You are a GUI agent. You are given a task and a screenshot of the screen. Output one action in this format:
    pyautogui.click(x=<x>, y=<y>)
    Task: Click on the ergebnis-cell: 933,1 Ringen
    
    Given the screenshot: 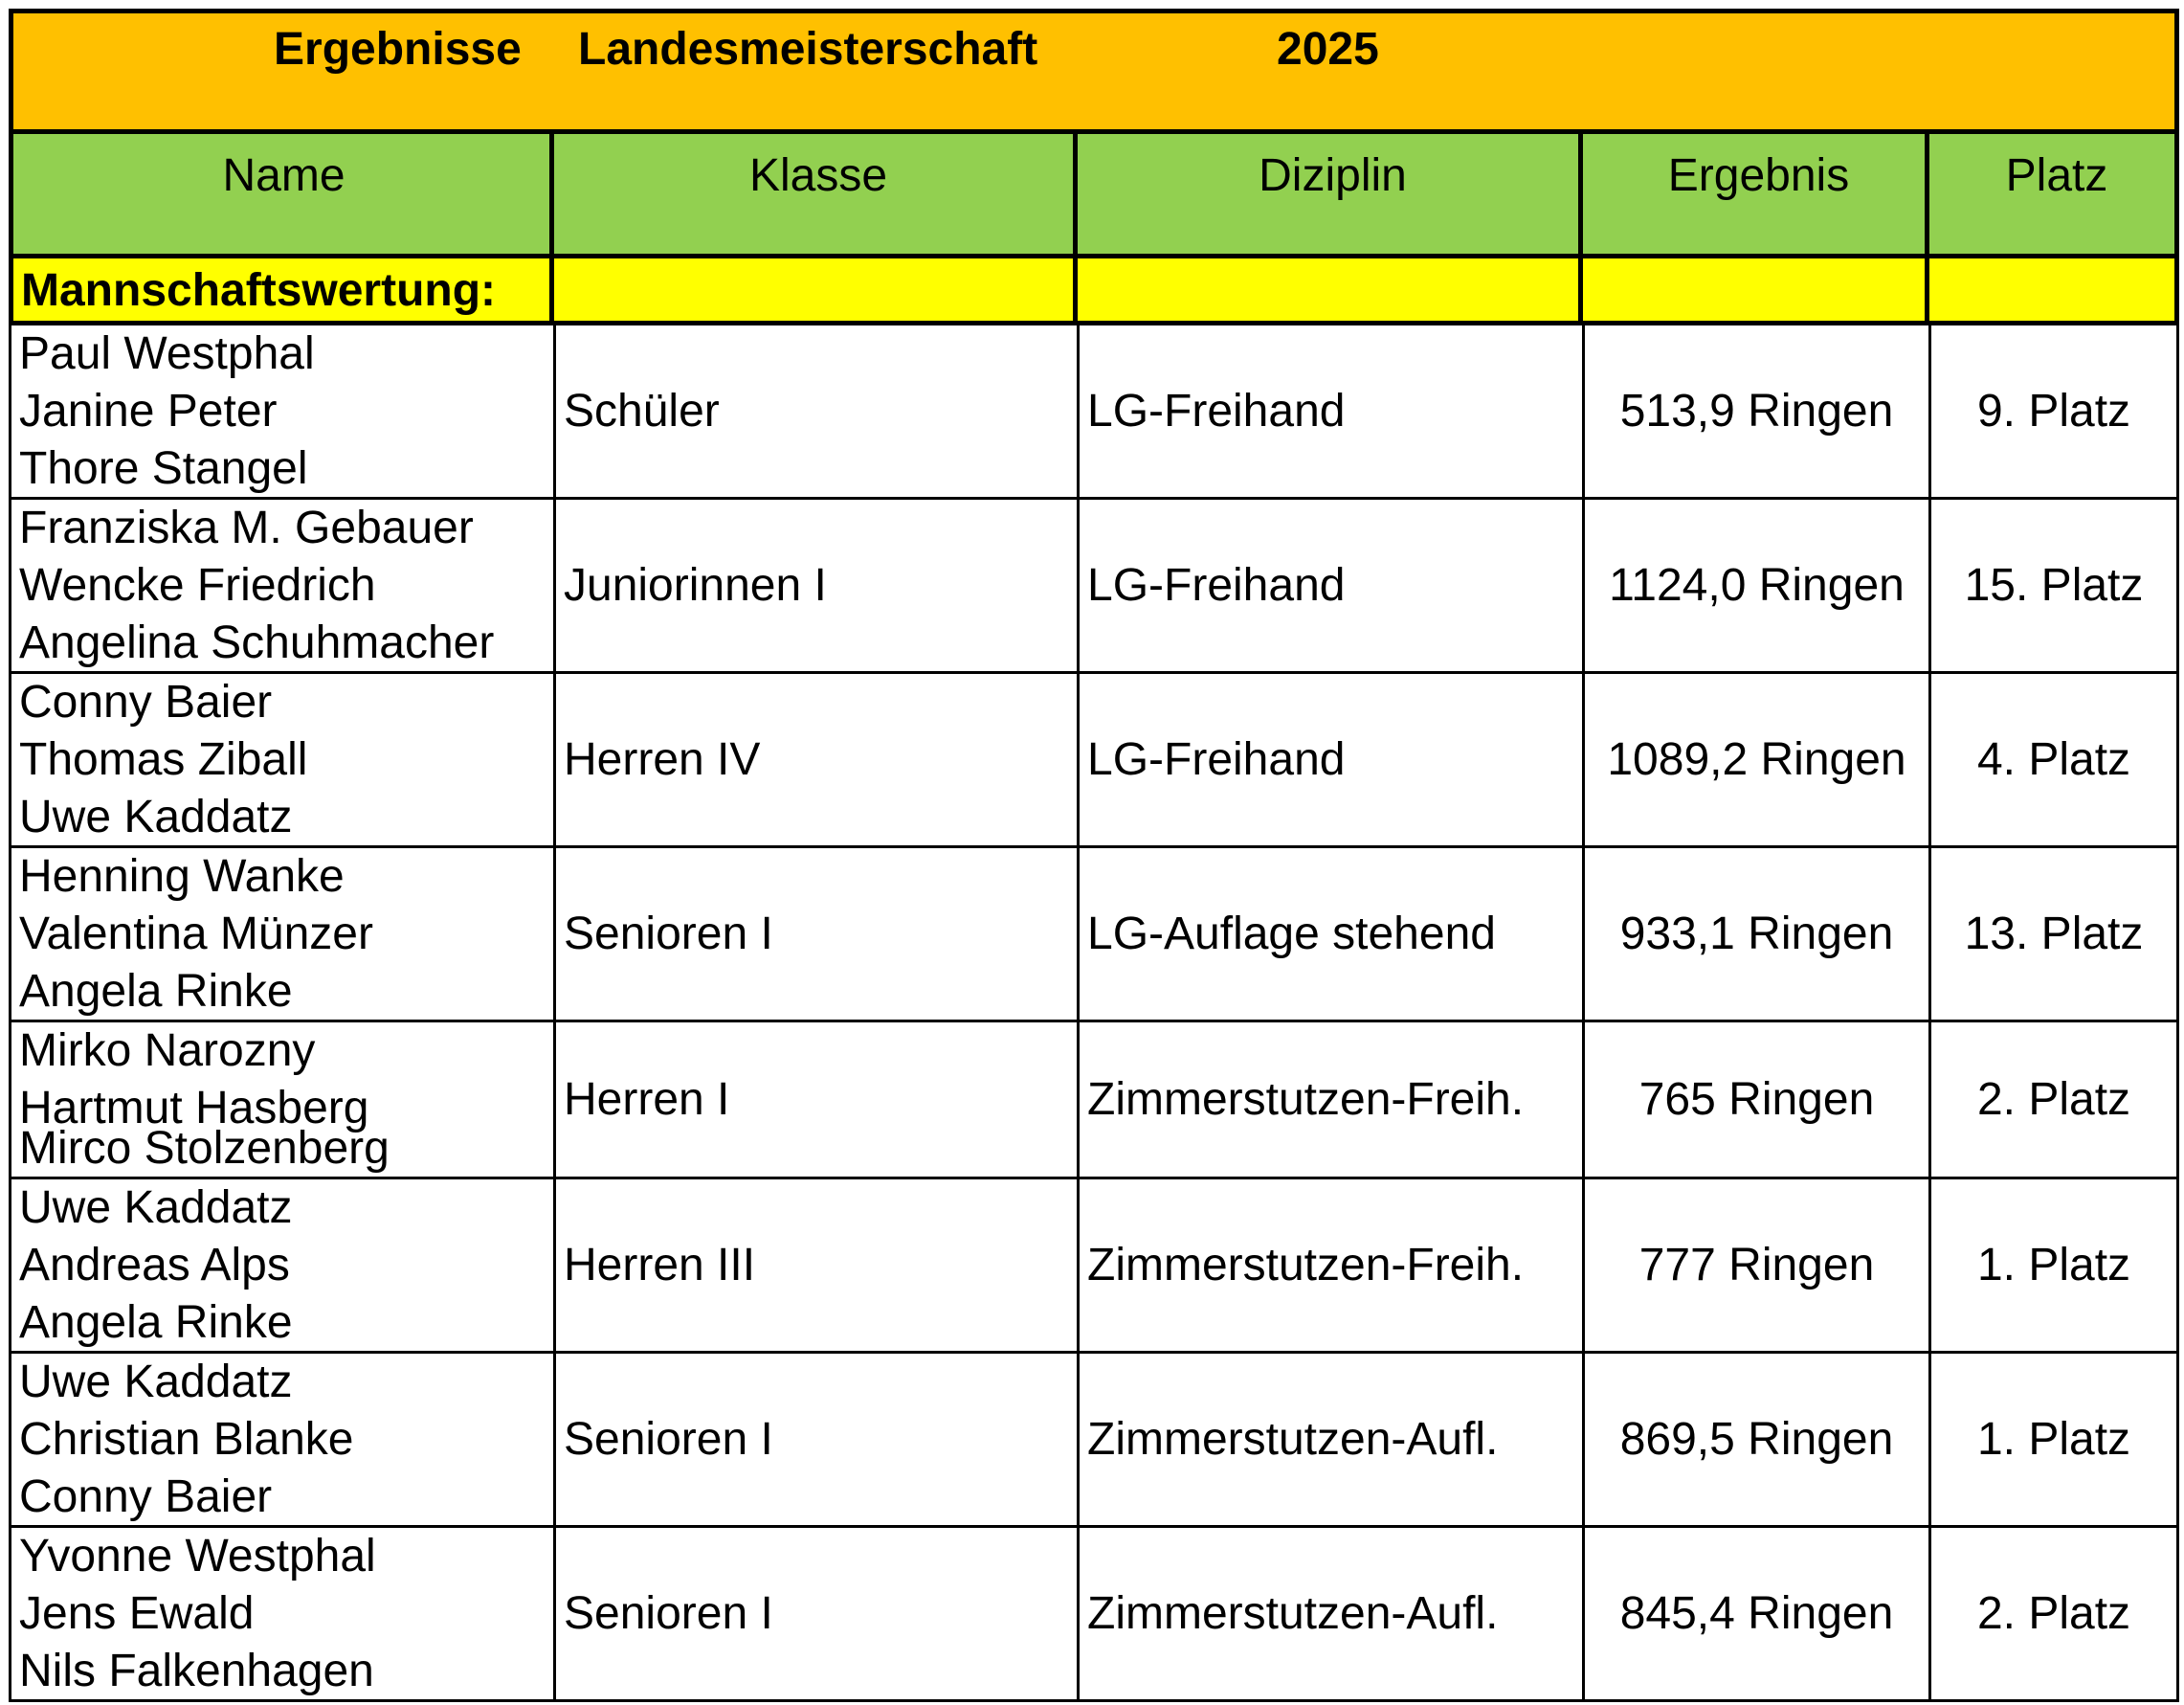 What is the action you would take?
    pyautogui.click(x=1757, y=934)
    